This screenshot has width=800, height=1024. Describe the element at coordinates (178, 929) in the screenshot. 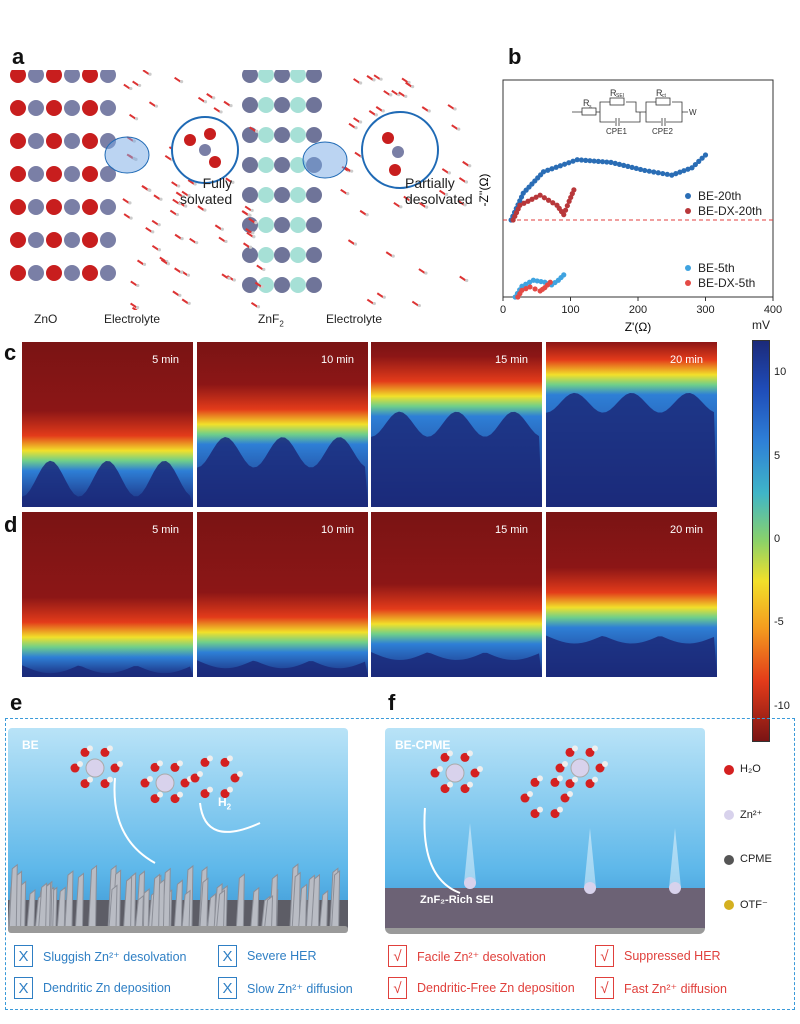

I see `electrode-base` at that location.